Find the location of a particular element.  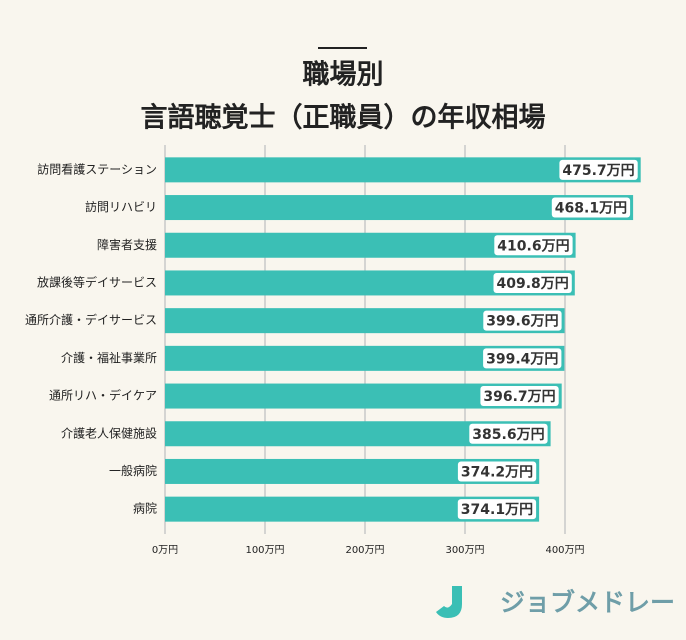

logo-icon is located at coordinates (449, 602).